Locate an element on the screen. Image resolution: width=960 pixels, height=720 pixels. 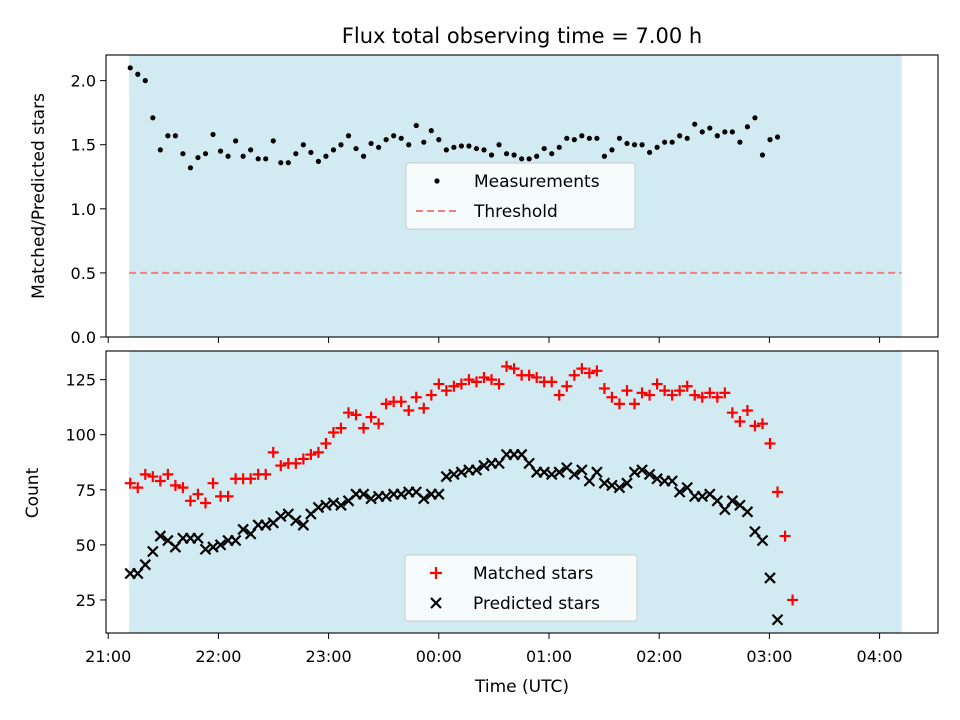
bottom-x-tick-label: 01:00 is located at coordinates (549, 656).